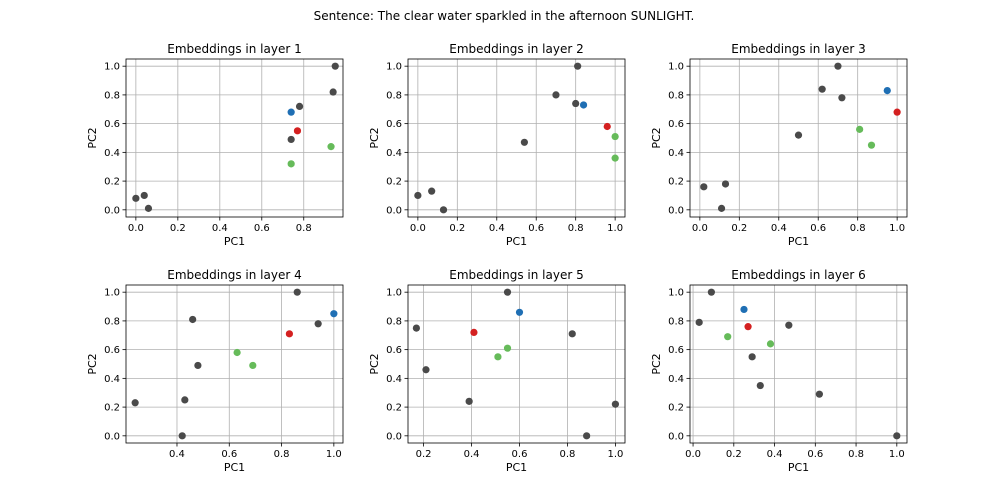  I want to click on subplot-title: Embeddings in layer 3, so click(798, 49).